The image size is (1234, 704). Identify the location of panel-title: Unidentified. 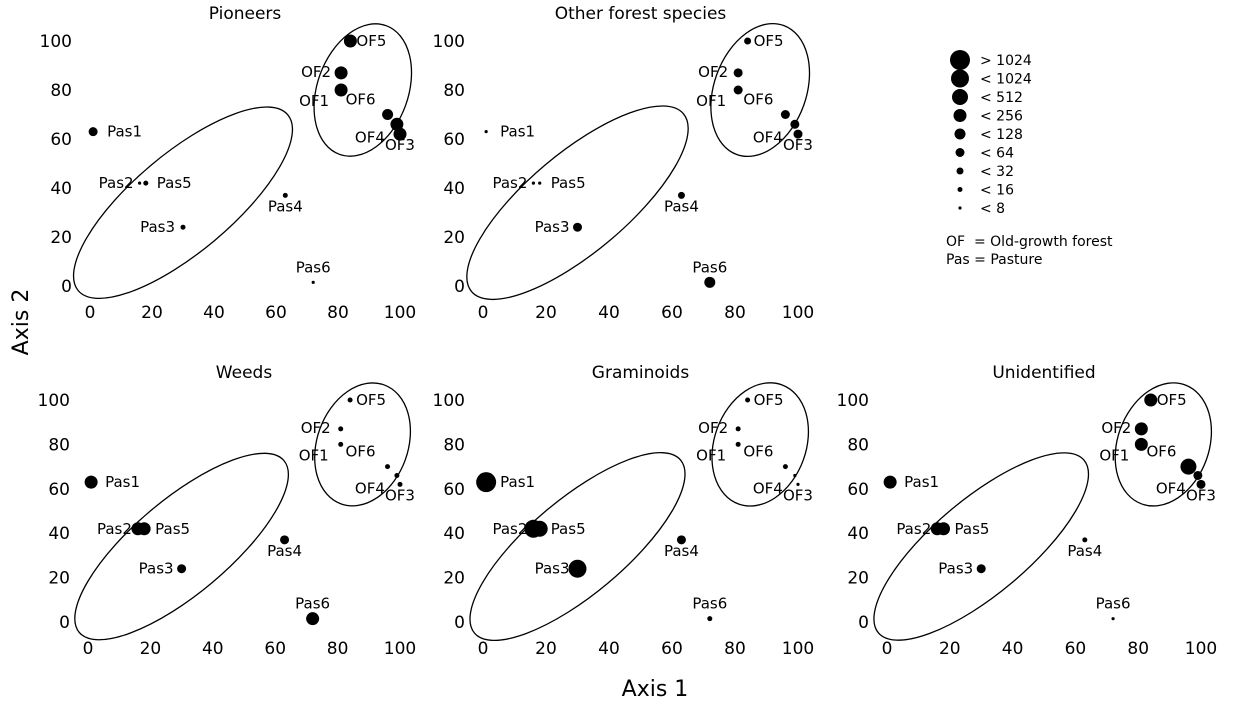
(1043, 373).